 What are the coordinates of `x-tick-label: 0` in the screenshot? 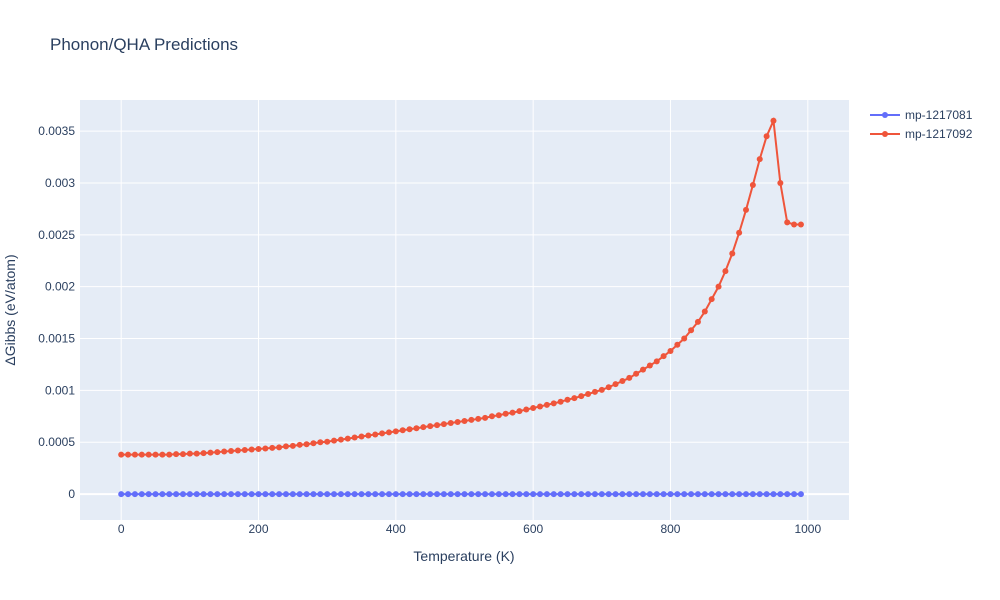 It's located at (121, 529).